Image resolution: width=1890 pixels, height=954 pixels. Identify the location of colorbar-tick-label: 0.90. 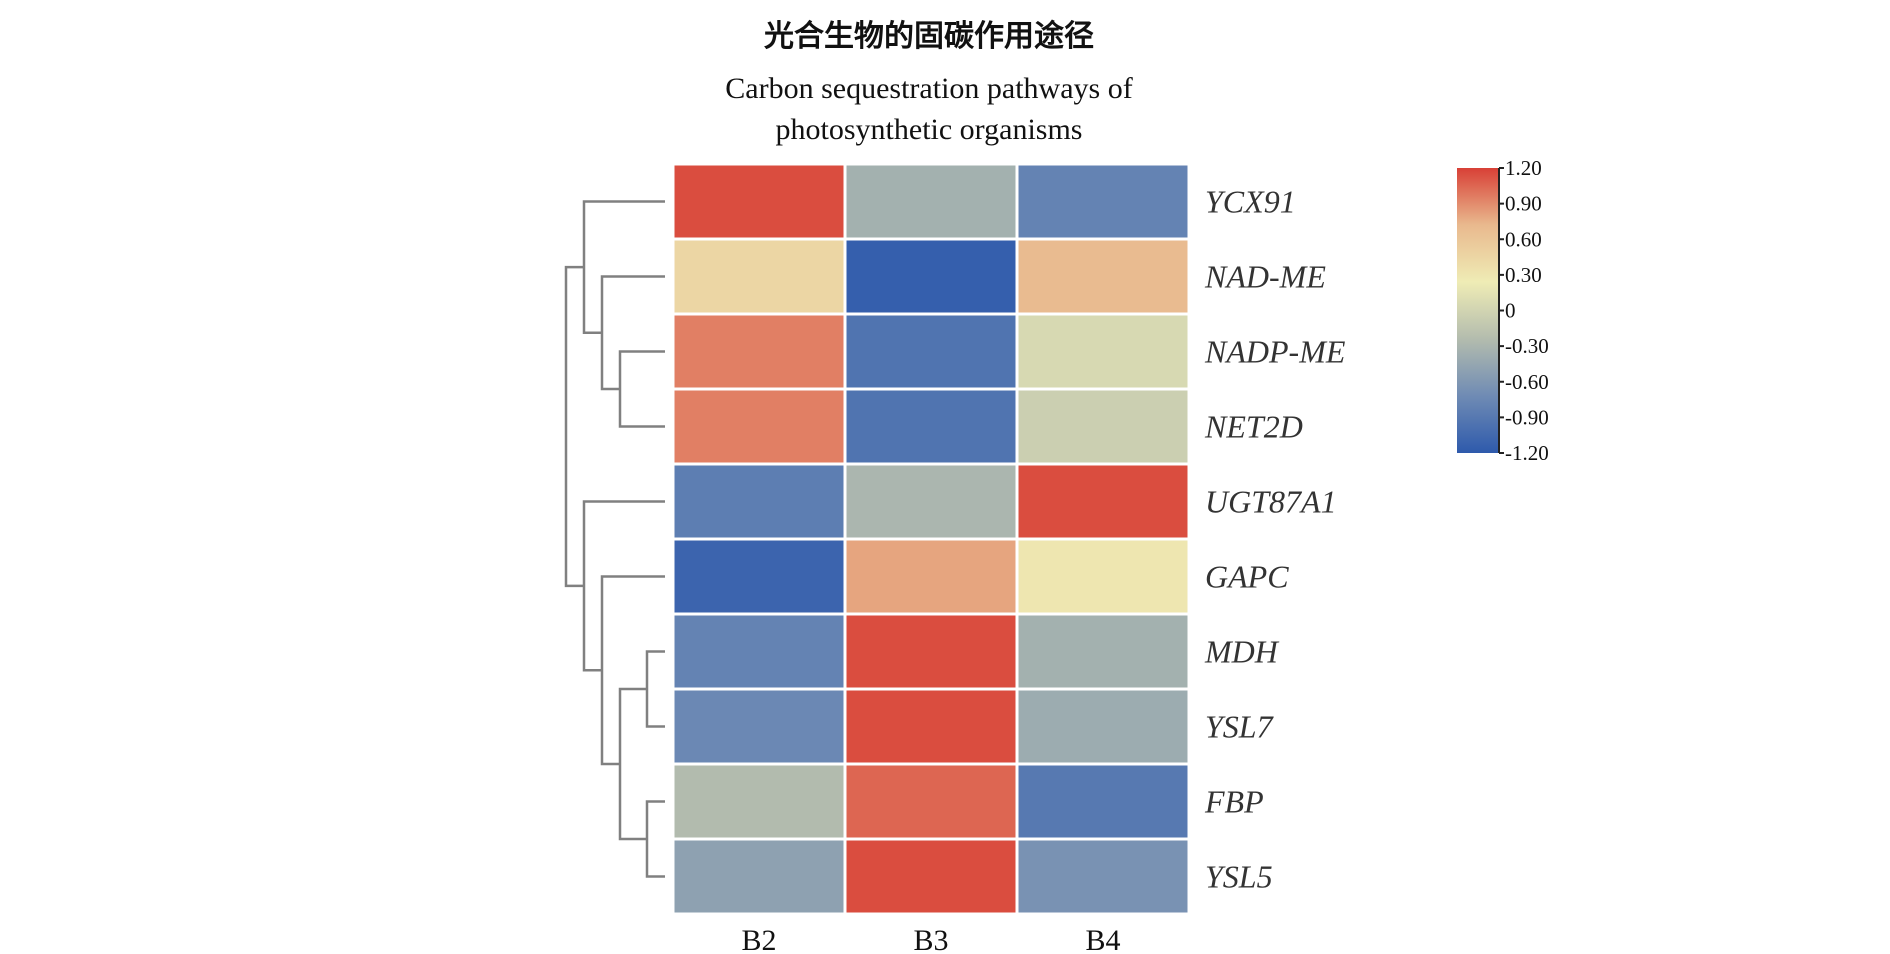
(1523, 204).